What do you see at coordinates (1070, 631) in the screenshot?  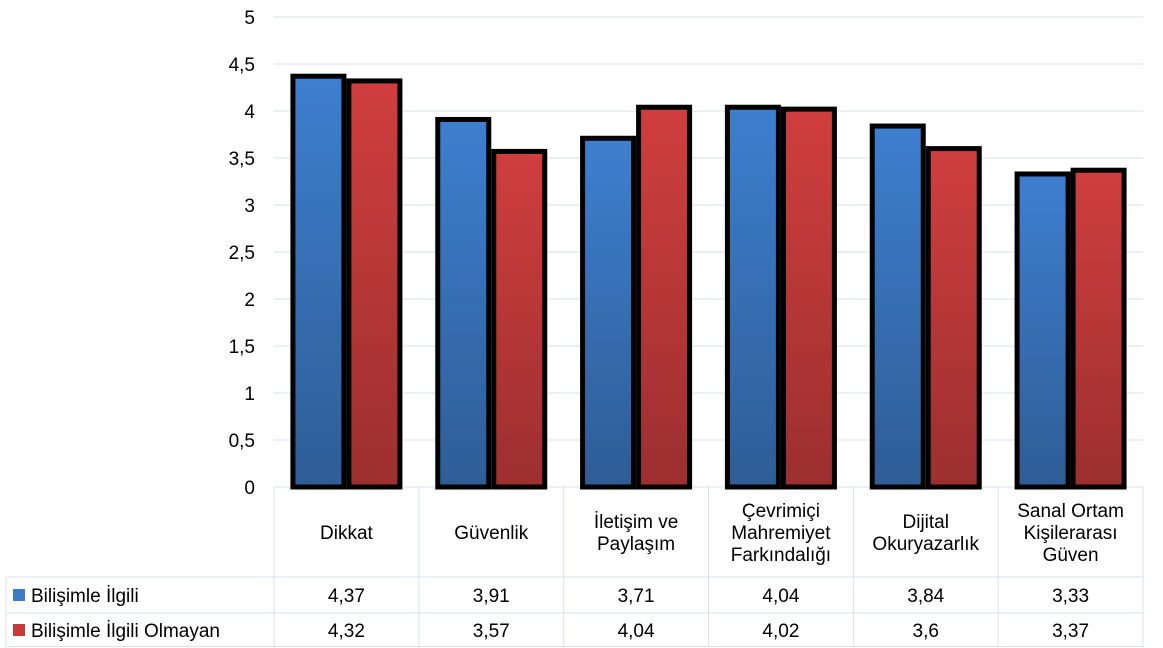 I see `data-label: 3,37` at bounding box center [1070, 631].